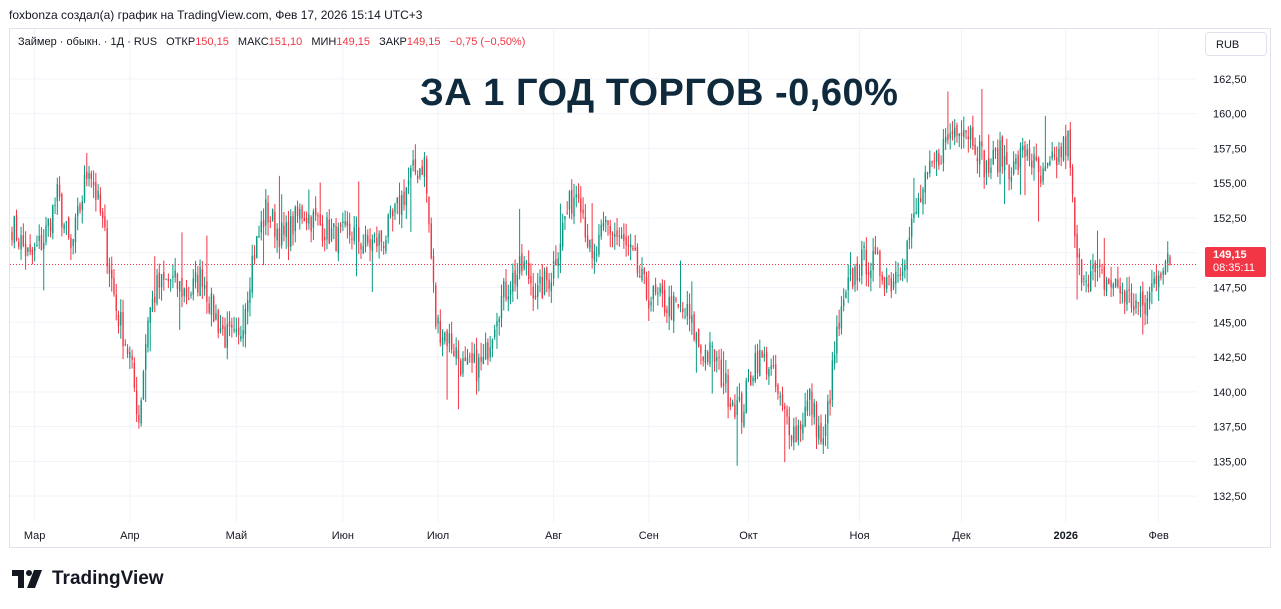 The image size is (1281, 609). What do you see at coordinates (1230, 497) in the screenshot?
I see `y-tick-label: 132,50` at bounding box center [1230, 497].